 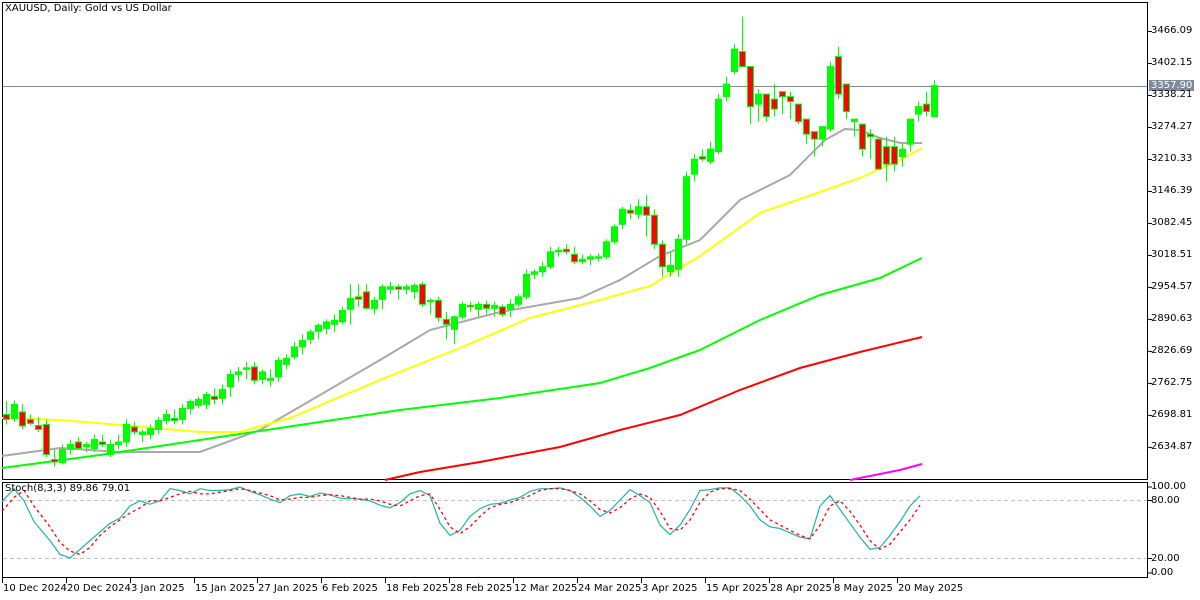 What do you see at coordinates (1172, 350) in the screenshot?
I see `price-tick-label: 2826.69` at bounding box center [1172, 350].